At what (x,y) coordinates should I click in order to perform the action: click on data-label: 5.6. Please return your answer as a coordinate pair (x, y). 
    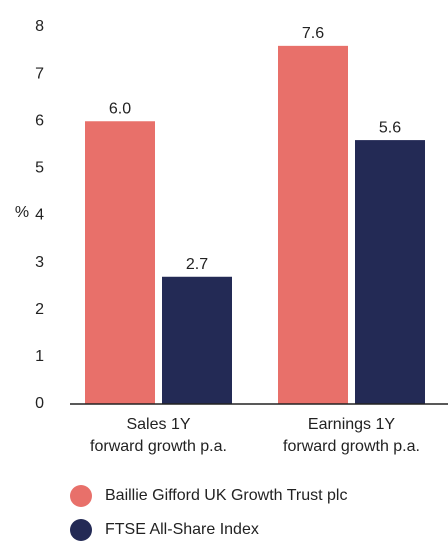
    Looking at the image, I should click on (390, 127).